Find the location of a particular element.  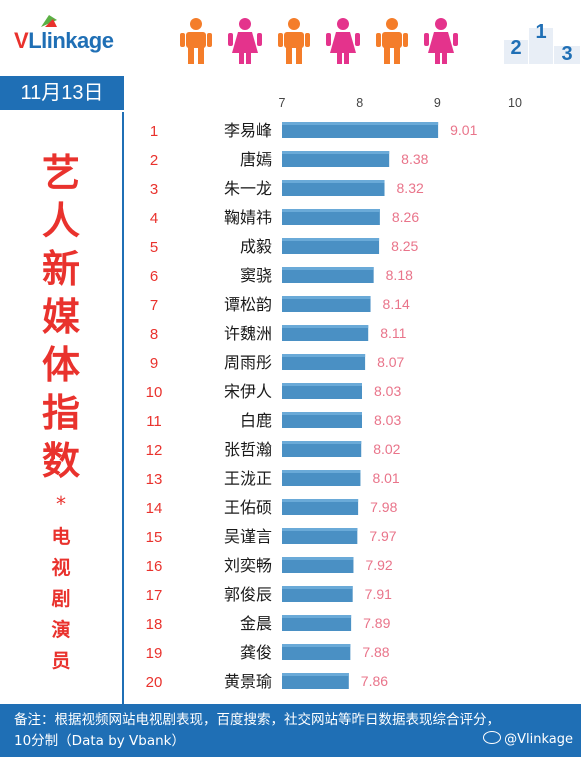

podium-number: 3 is located at coordinates (566, 54).